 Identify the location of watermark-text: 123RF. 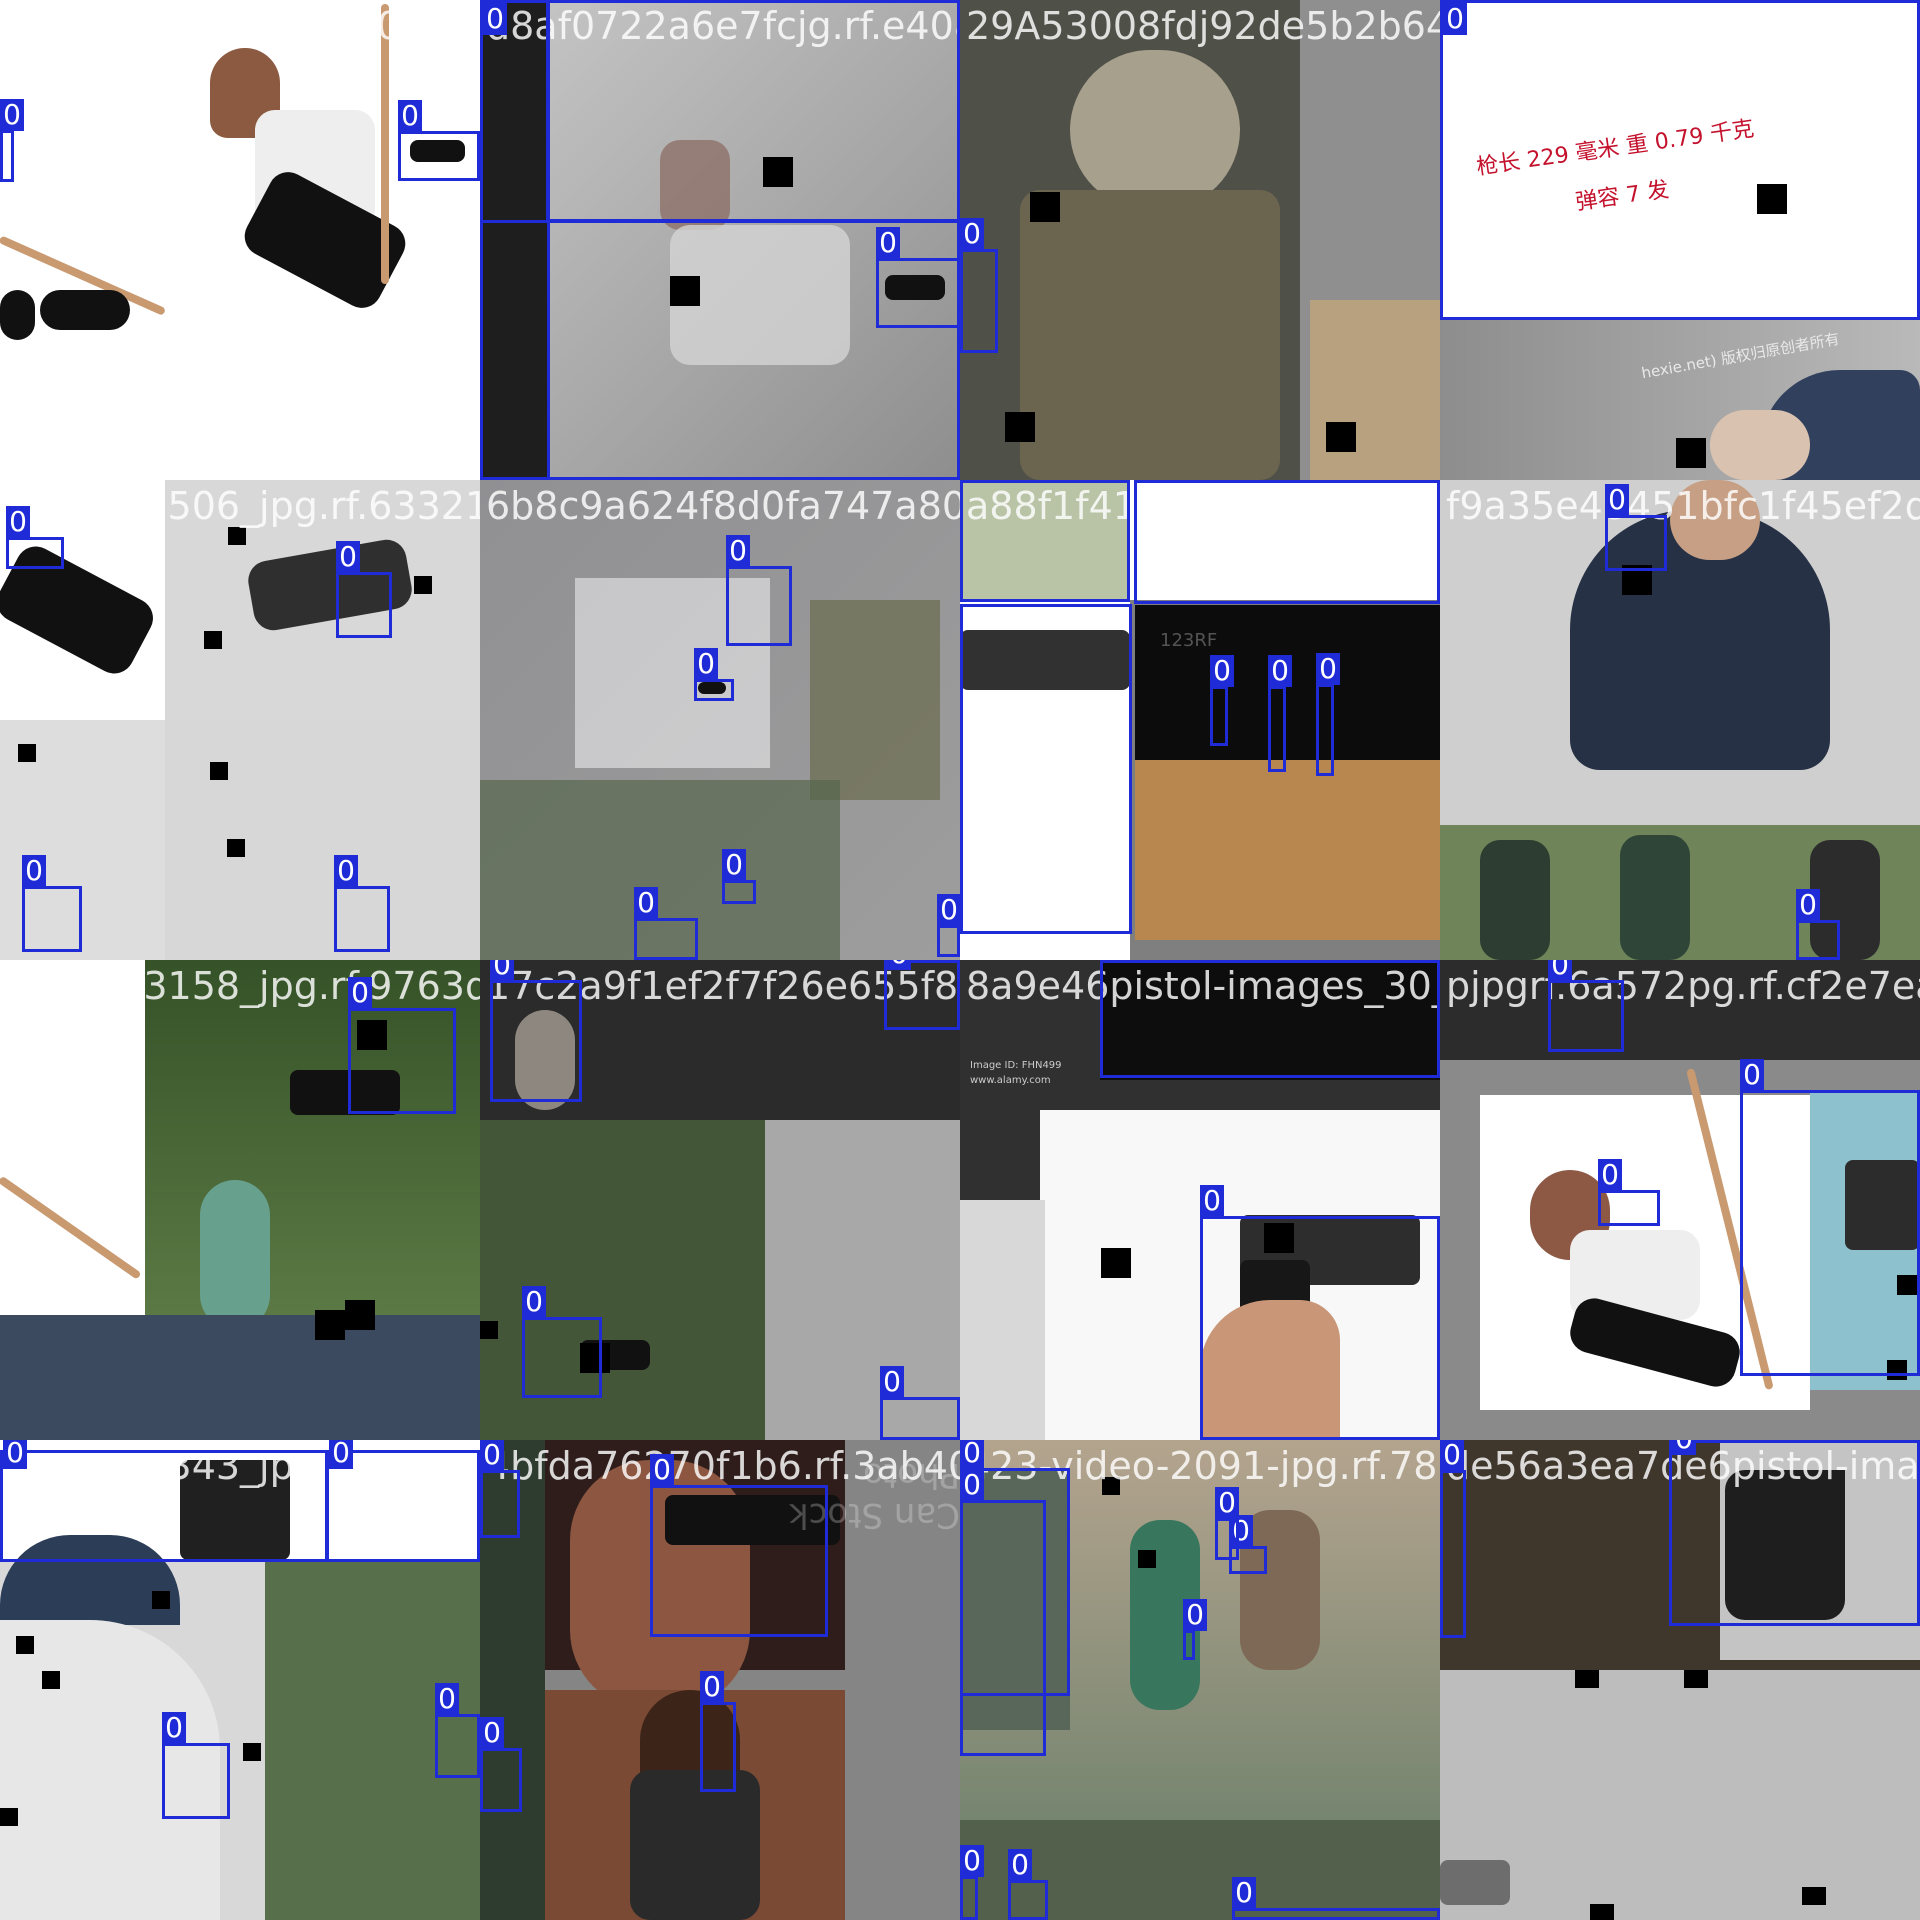
(1188, 640).